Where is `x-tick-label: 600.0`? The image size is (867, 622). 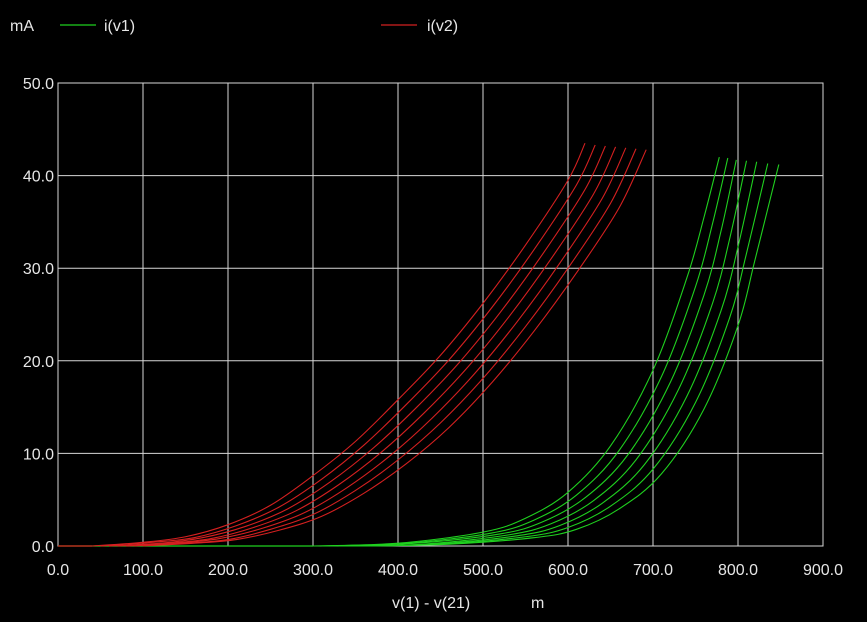 x-tick-label: 600.0 is located at coordinates (568, 570).